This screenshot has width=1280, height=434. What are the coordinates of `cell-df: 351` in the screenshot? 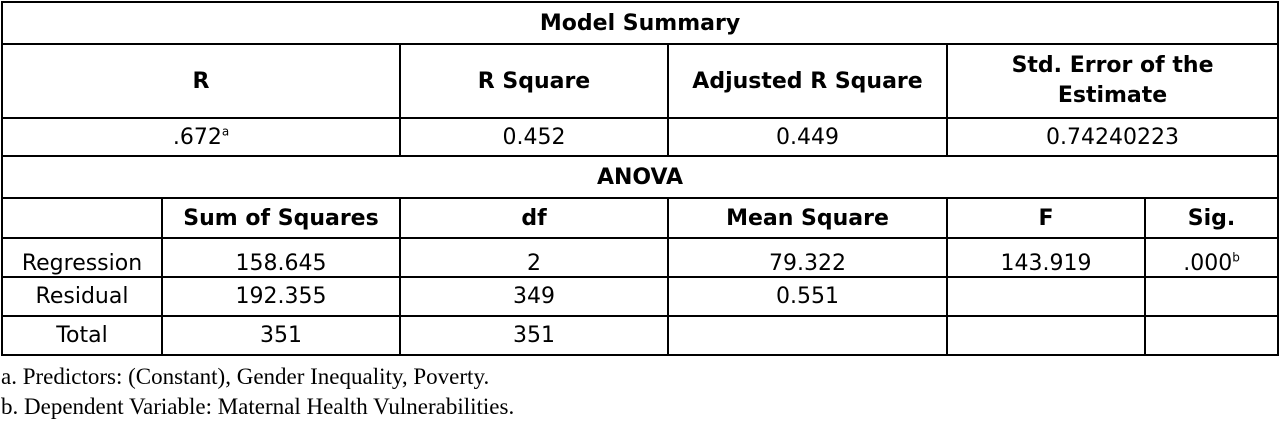 It's located at (534, 335).